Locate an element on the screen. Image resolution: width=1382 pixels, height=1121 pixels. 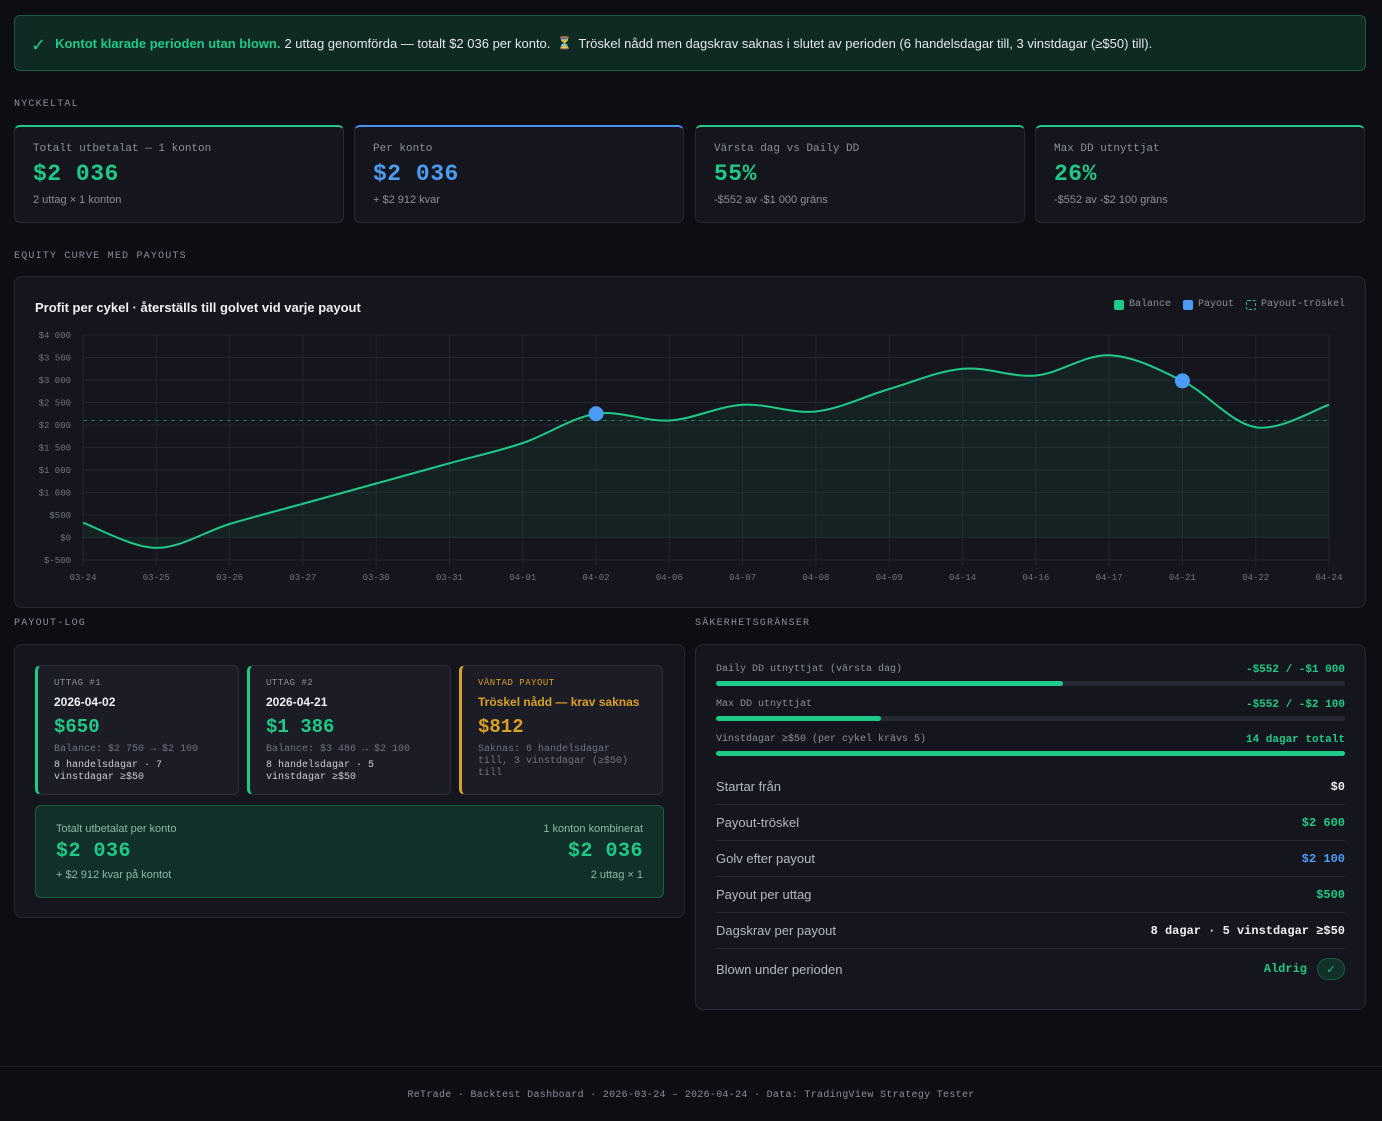
chart-legend: Balance Payout Payout-tröskel is located at coordinates (1229, 304).